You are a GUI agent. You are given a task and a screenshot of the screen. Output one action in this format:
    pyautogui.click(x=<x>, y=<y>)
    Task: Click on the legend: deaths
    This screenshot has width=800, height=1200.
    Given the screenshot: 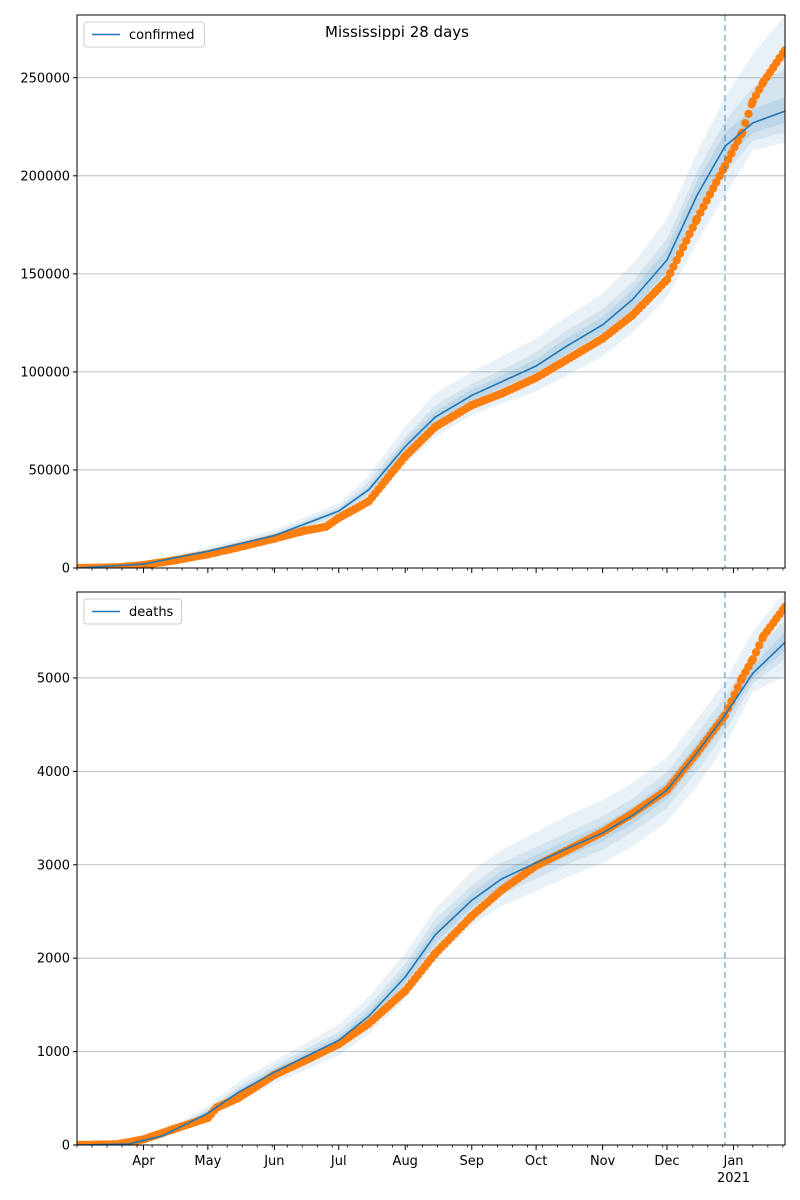 What is the action you would take?
    pyautogui.click(x=133, y=611)
    